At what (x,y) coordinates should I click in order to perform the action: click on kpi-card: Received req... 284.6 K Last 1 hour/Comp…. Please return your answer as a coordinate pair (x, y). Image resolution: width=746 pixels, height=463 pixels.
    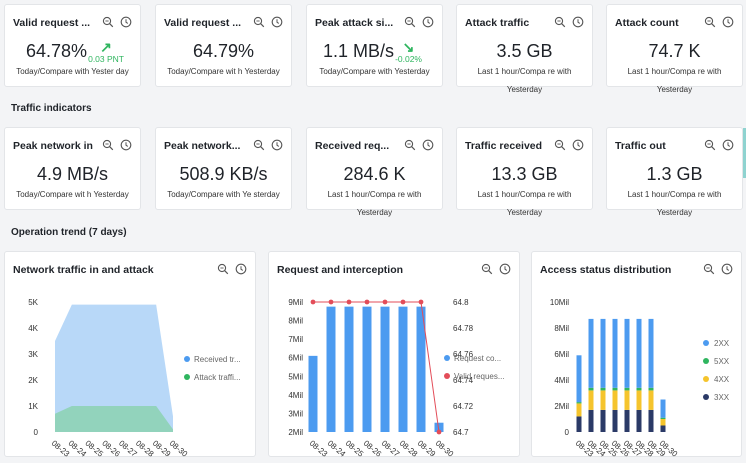
    Looking at the image, I should click on (374, 172).